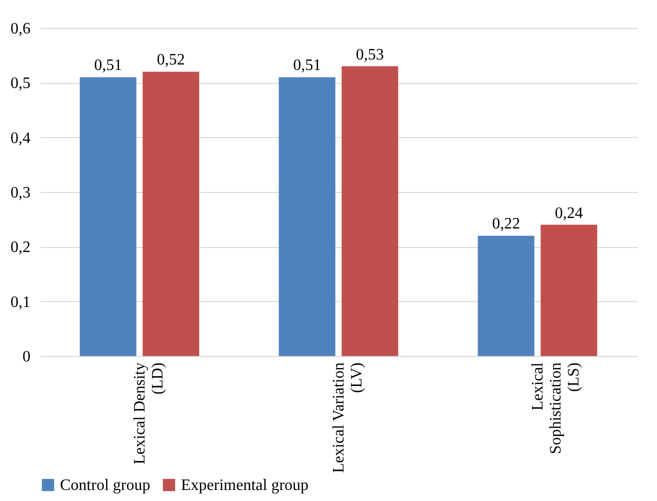  I want to click on y-tick-label: 0,2, so click(20, 247).